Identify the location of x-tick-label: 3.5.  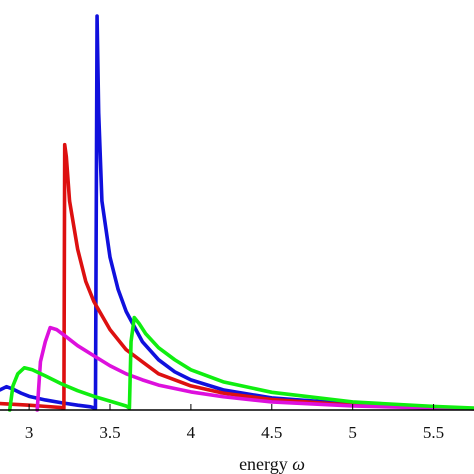
(109, 432).